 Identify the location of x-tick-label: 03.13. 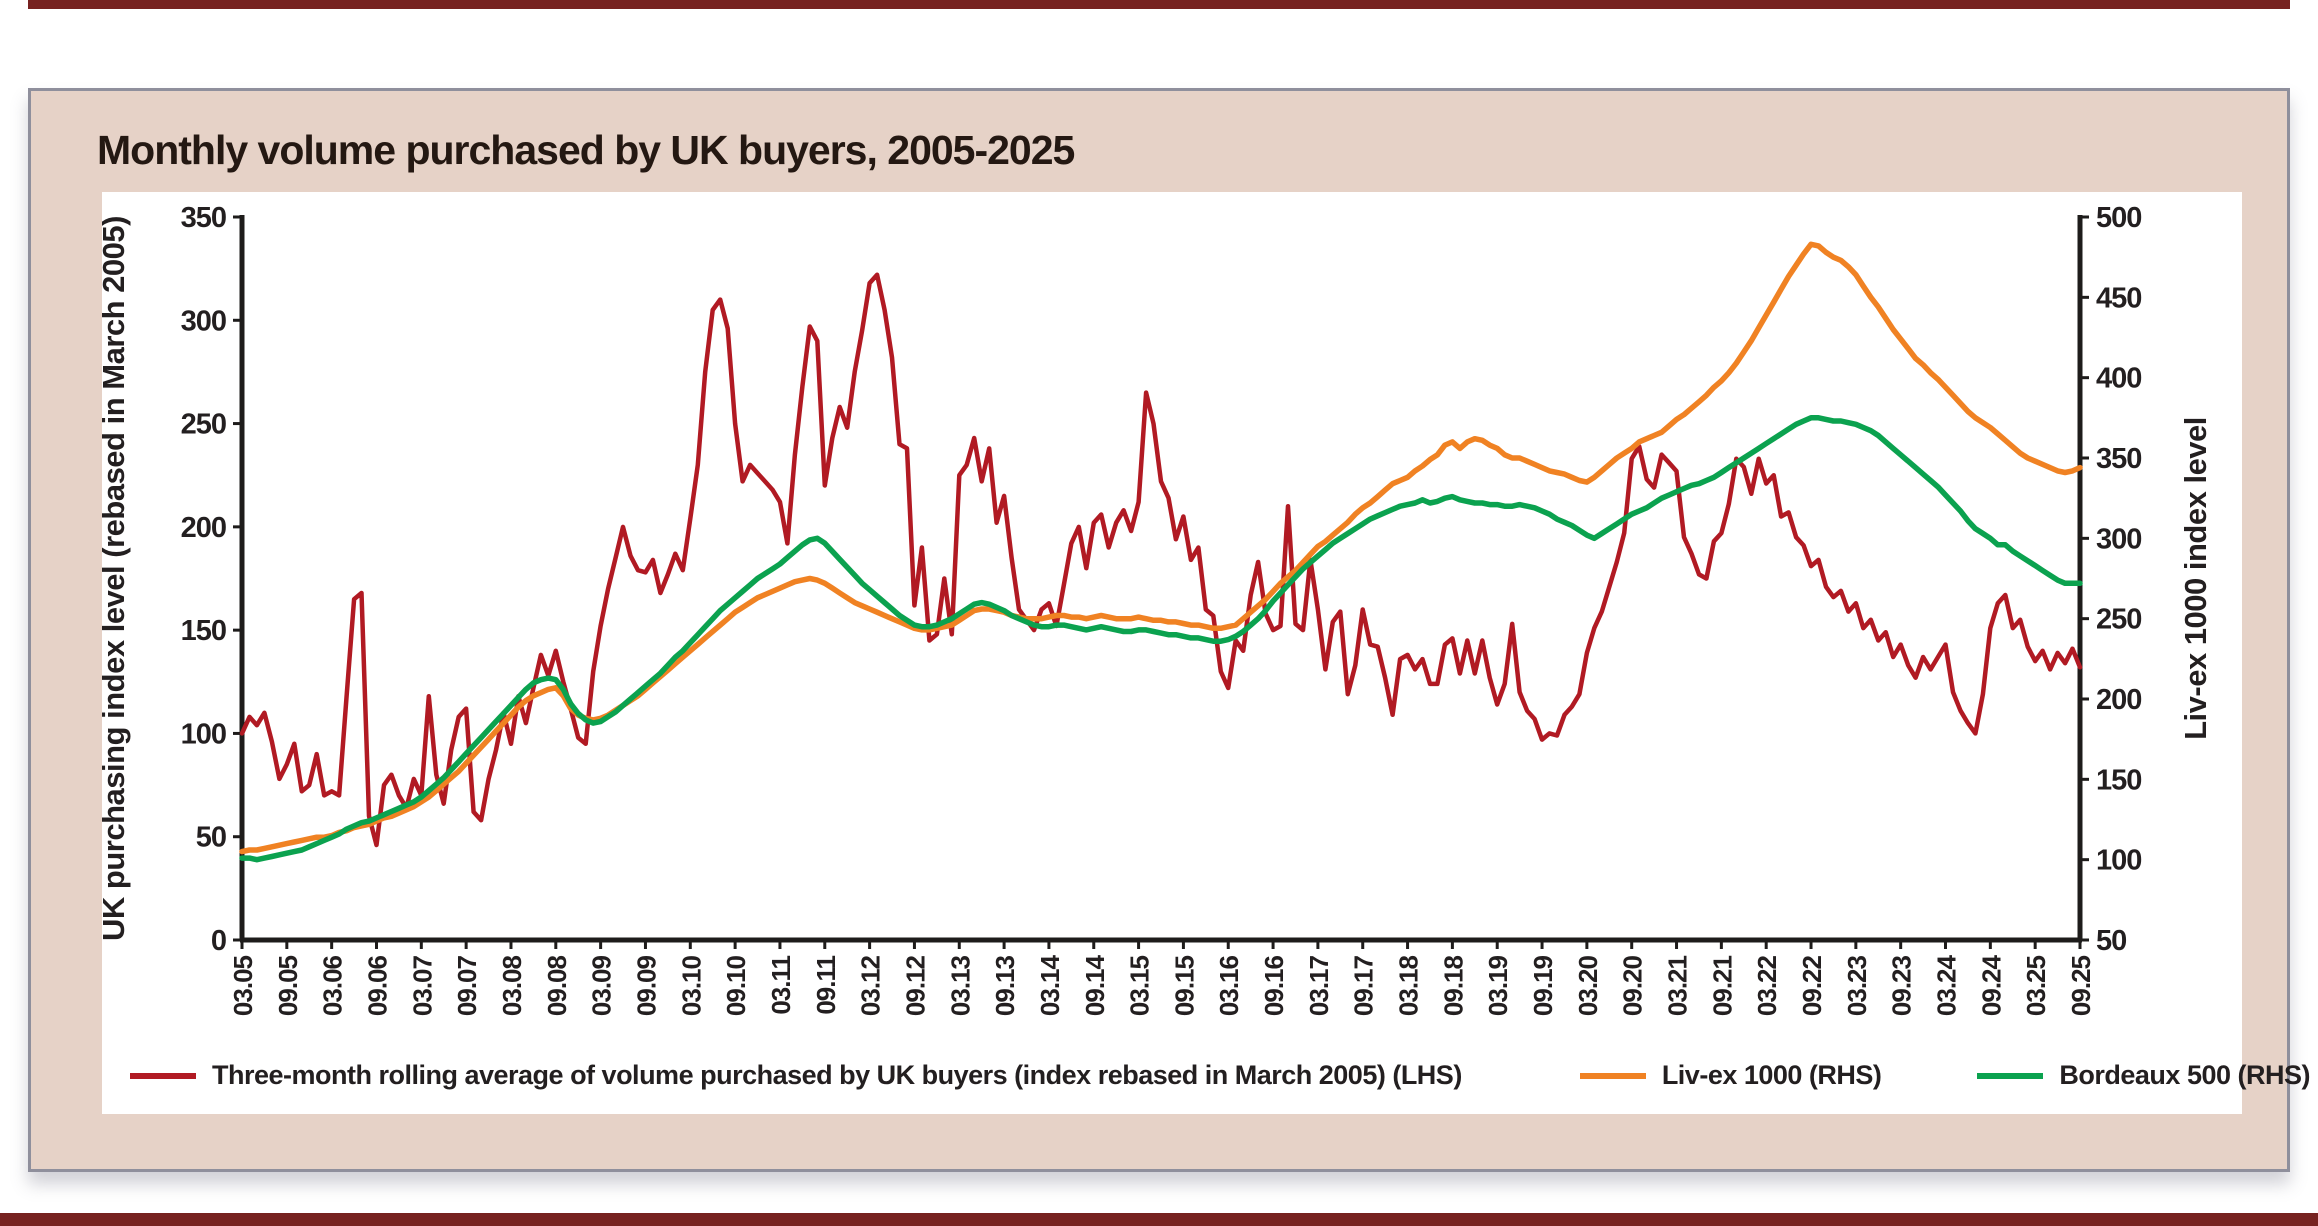
(960, 985).